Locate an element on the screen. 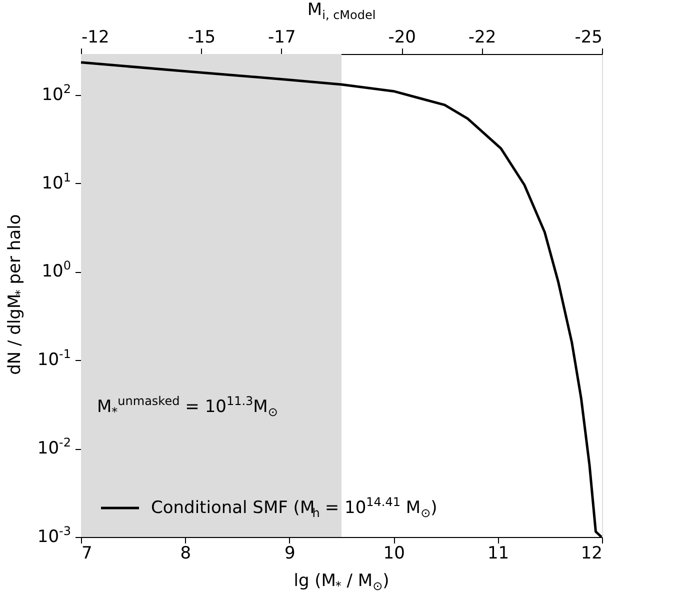 The height and width of the screenshot is (602, 675). x2-tick-label: -22 is located at coordinates (482, 38).